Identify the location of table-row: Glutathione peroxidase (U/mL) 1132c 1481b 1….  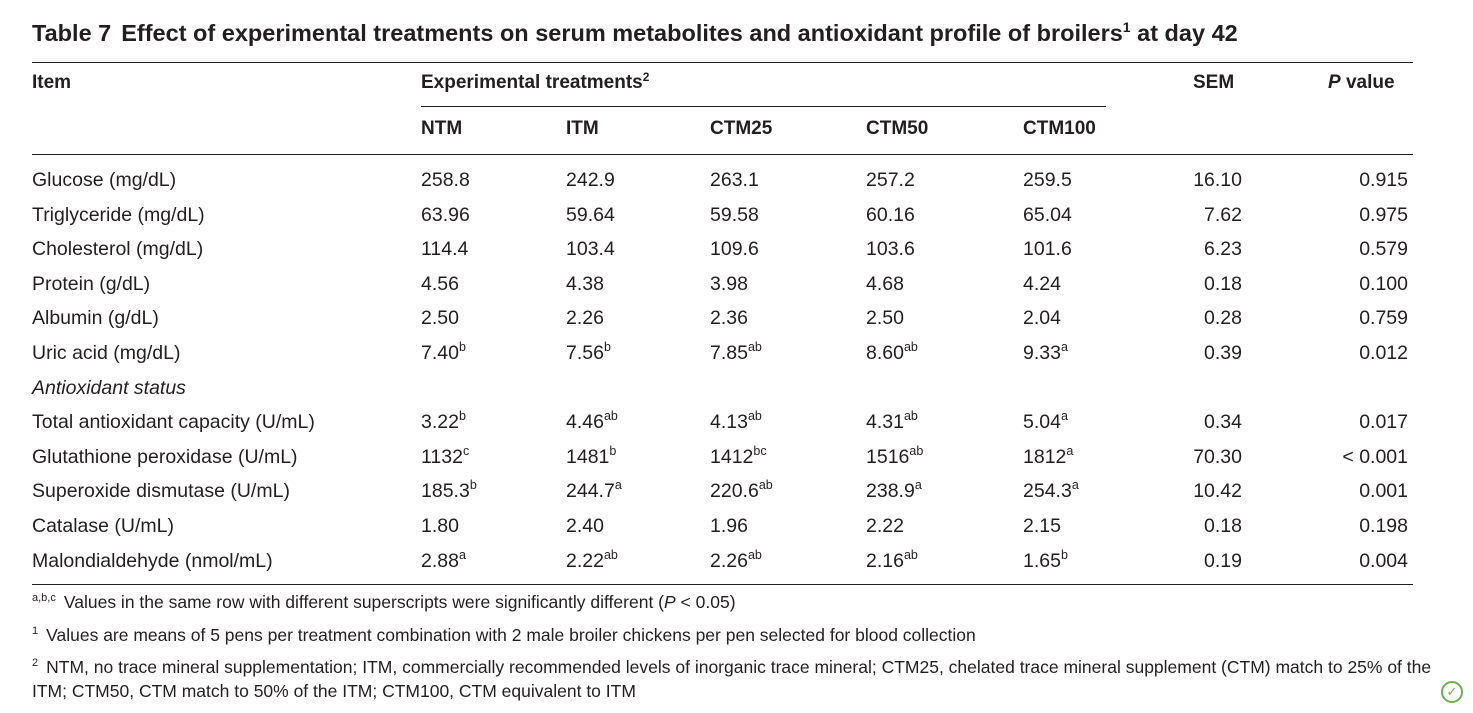
(736, 457).